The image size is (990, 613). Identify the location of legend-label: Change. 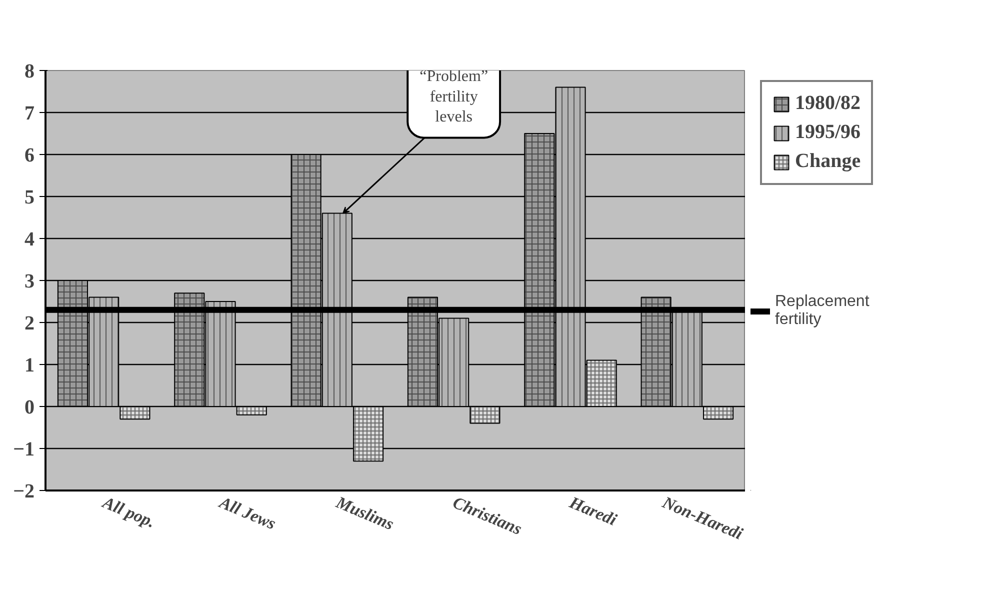
(828, 161).